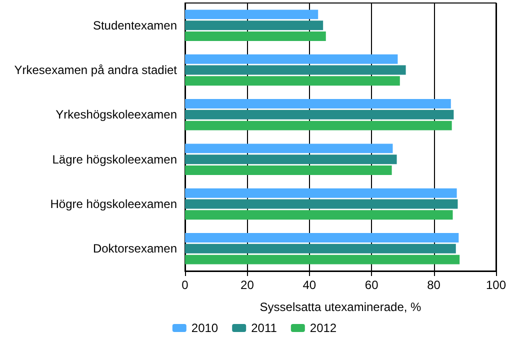  Describe the element at coordinates (496, 285) in the screenshot. I see `x-tick-label: 100` at that location.